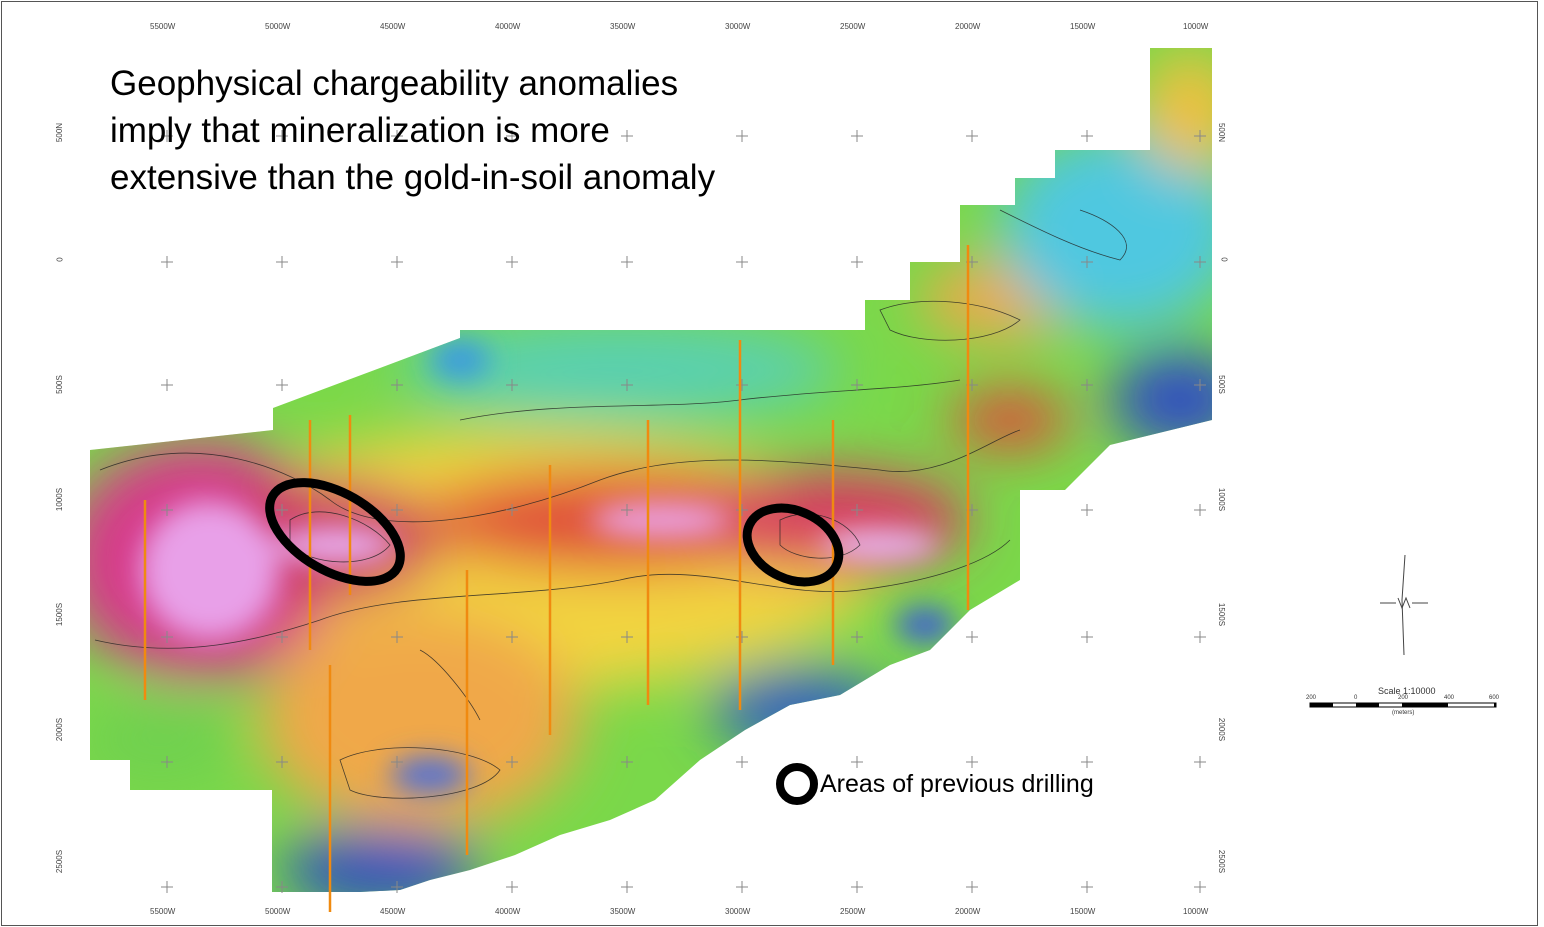 The width and height of the screenshot is (1544, 927). I want to click on x-tick-bottom: 2500W, so click(853, 911).